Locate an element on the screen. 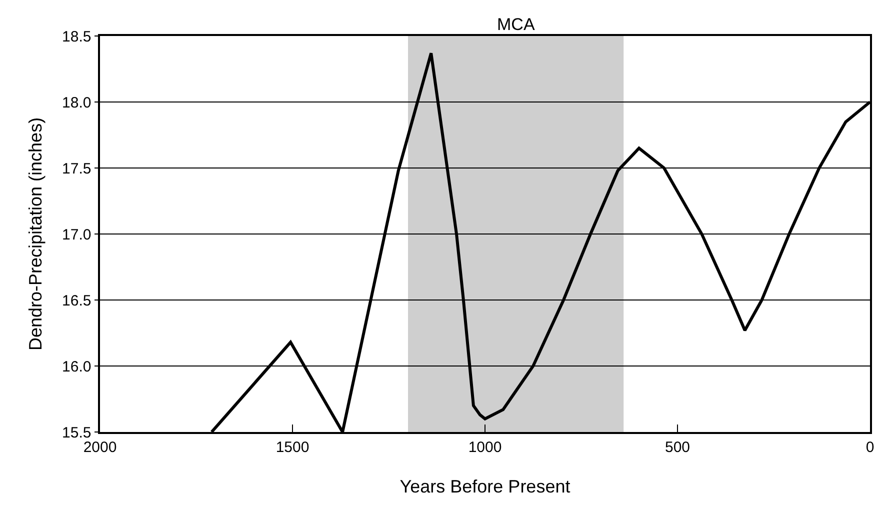 The width and height of the screenshot is (880, 509). y-tick-label: 17.0 is located at coordinates (77, 235).